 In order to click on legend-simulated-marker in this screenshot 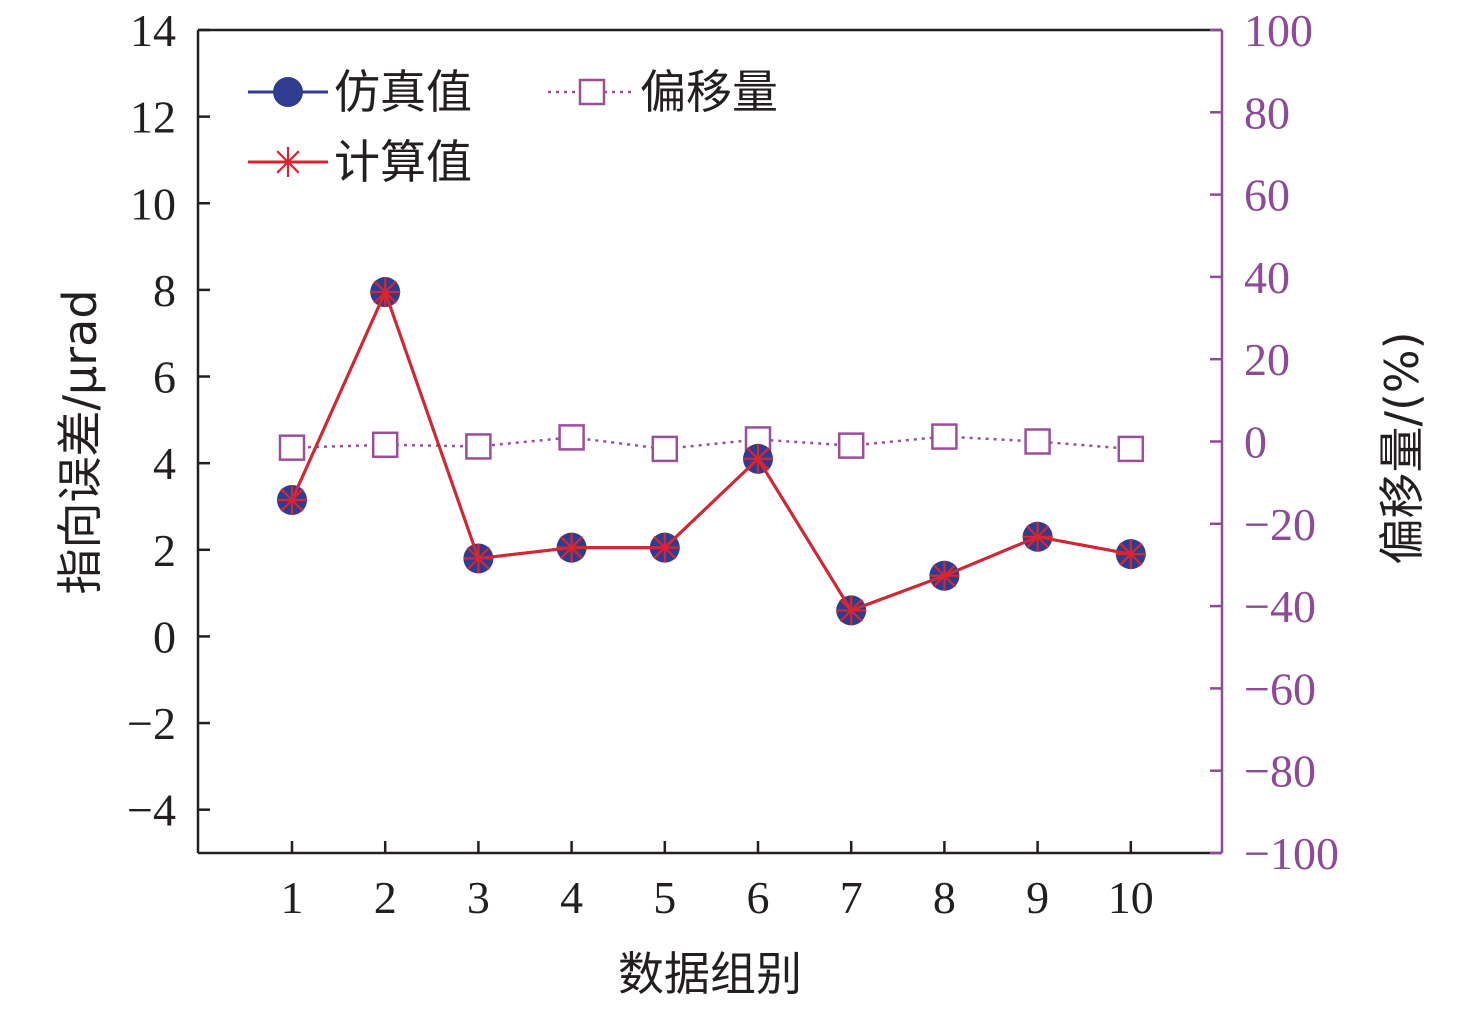, I will do `click(288, 92)`.